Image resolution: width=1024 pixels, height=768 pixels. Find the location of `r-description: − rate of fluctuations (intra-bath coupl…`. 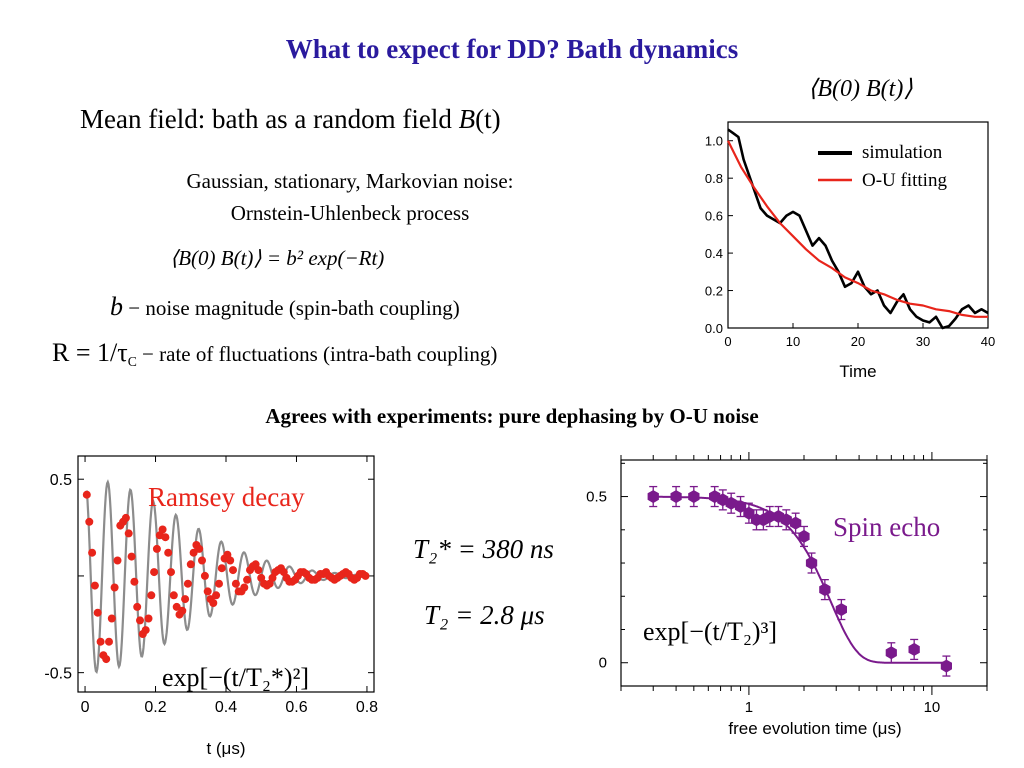

r-description: − rate of fluctuations (intra-bath coupl… is located at coordinates (317, 354).